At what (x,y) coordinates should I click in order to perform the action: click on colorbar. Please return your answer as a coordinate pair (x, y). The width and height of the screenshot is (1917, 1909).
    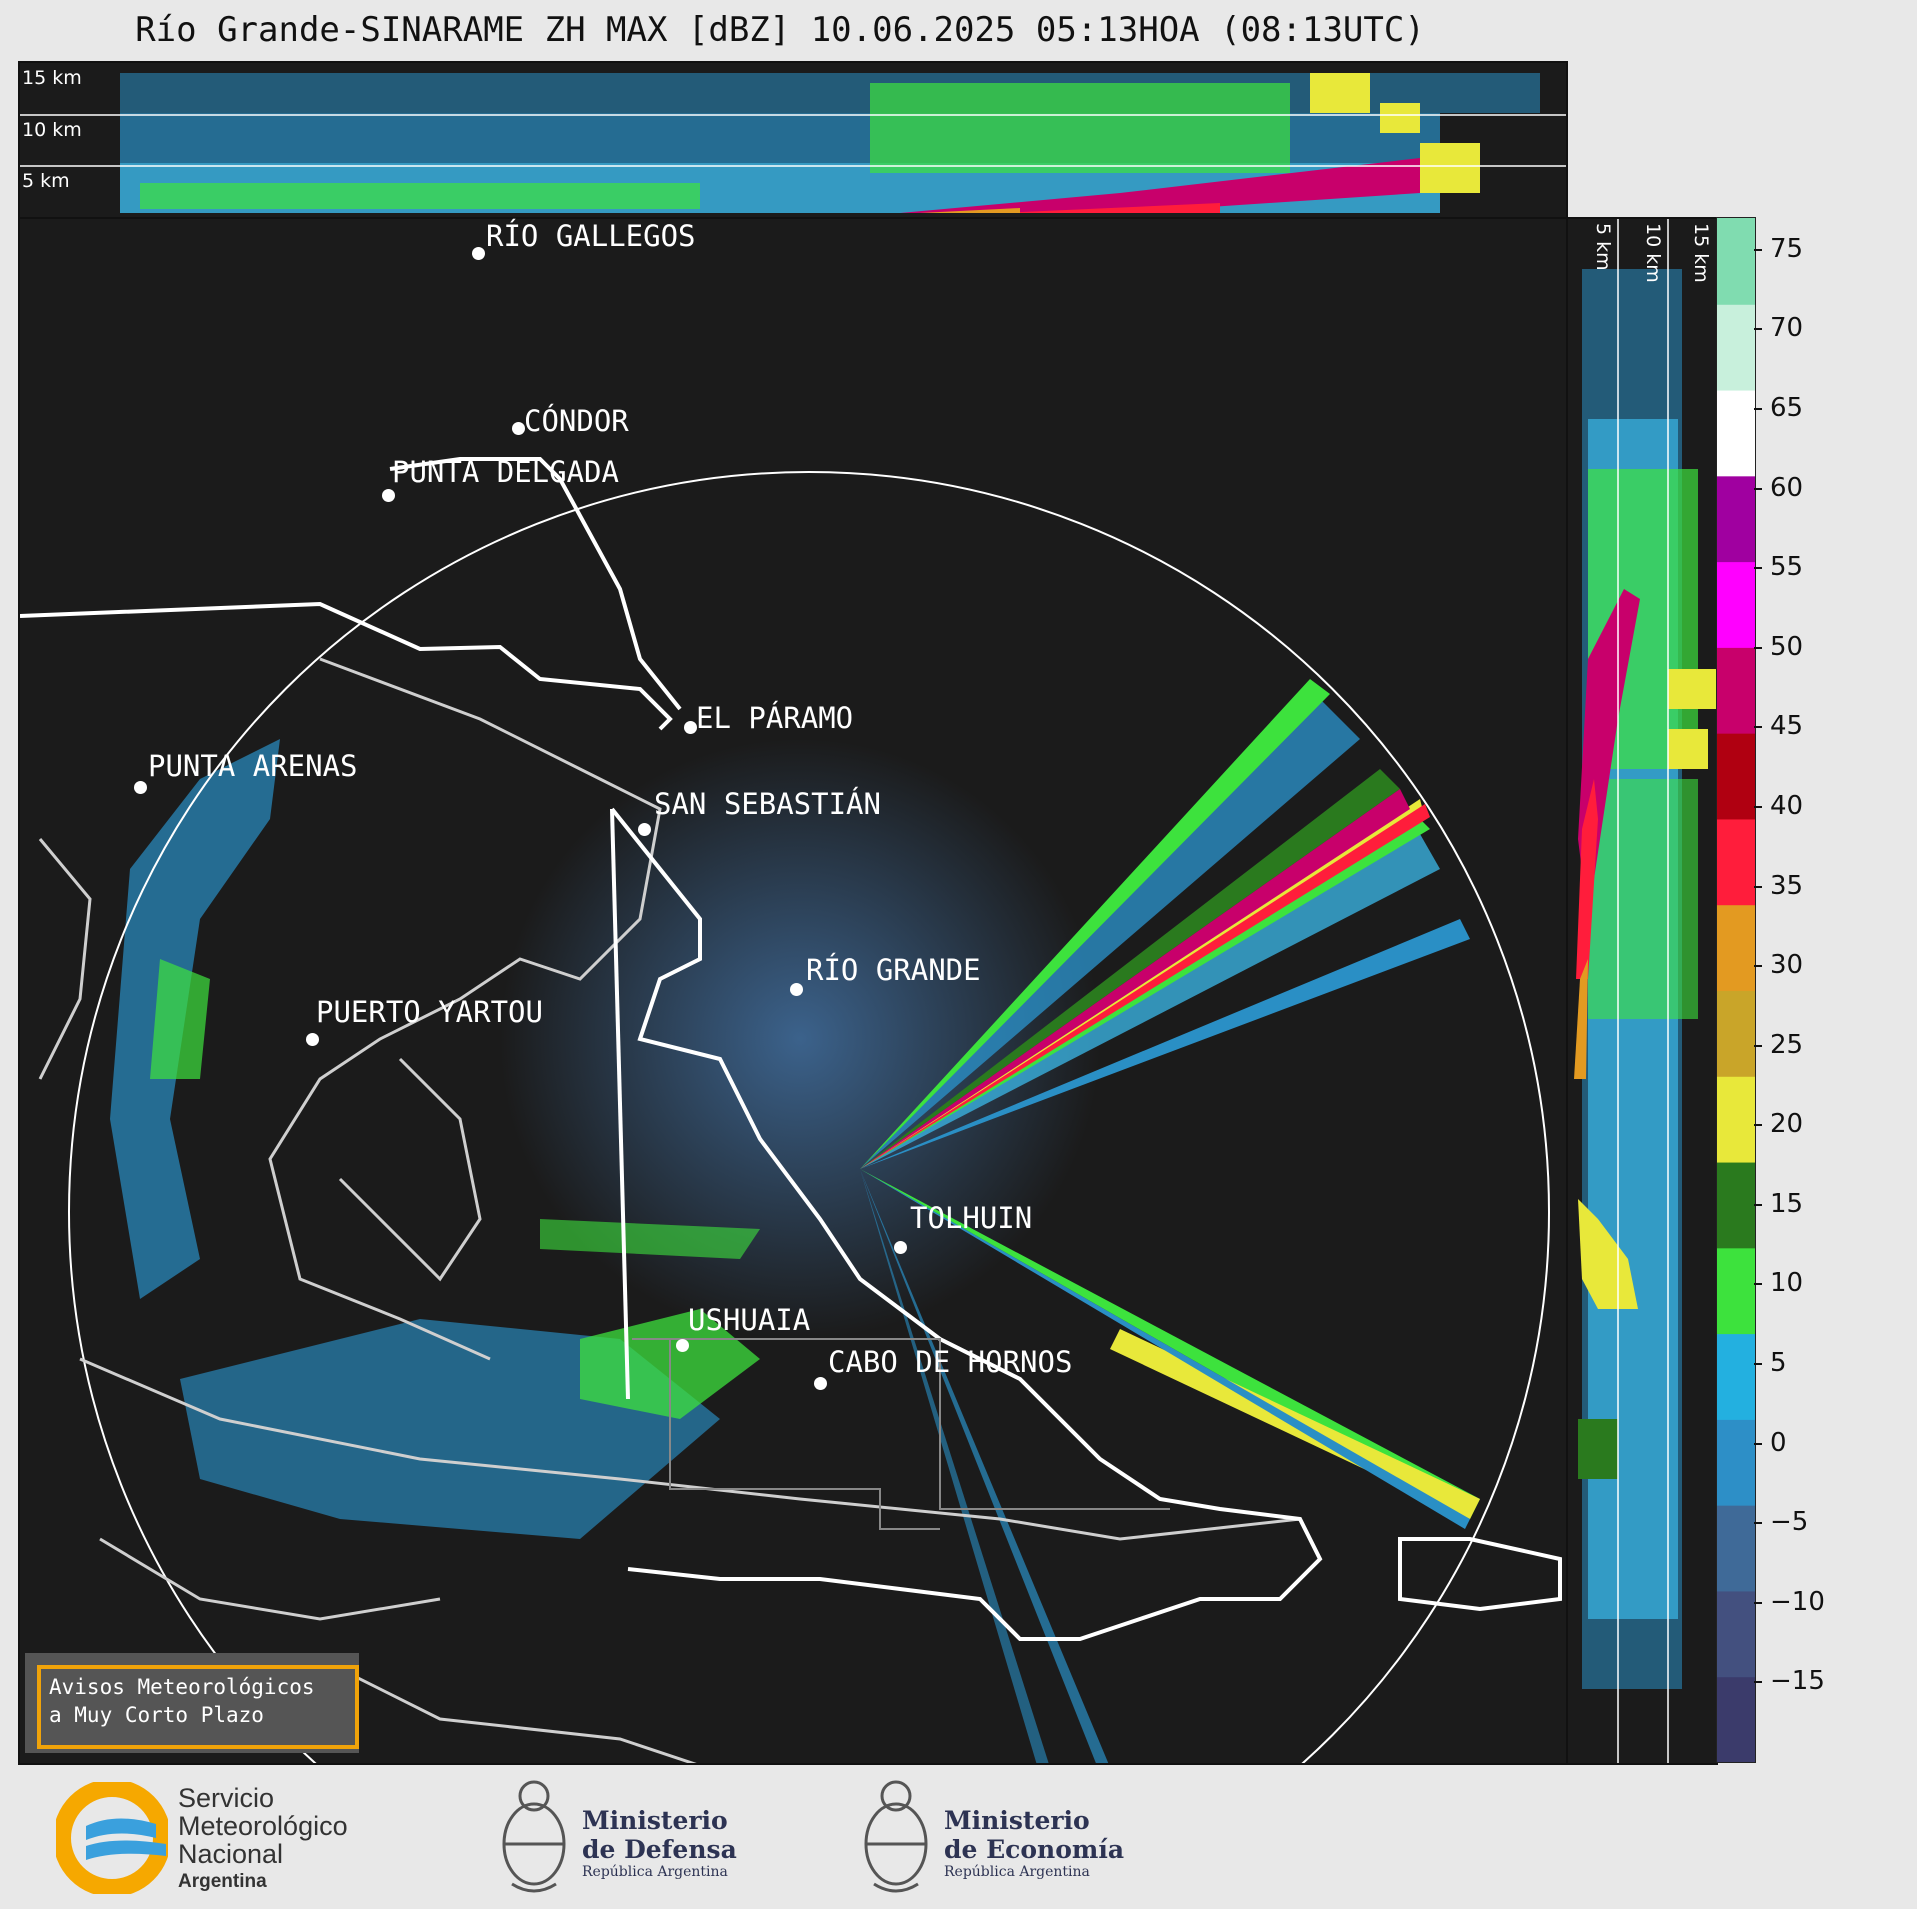
    Looking at the image, I should click on (1736, 990).